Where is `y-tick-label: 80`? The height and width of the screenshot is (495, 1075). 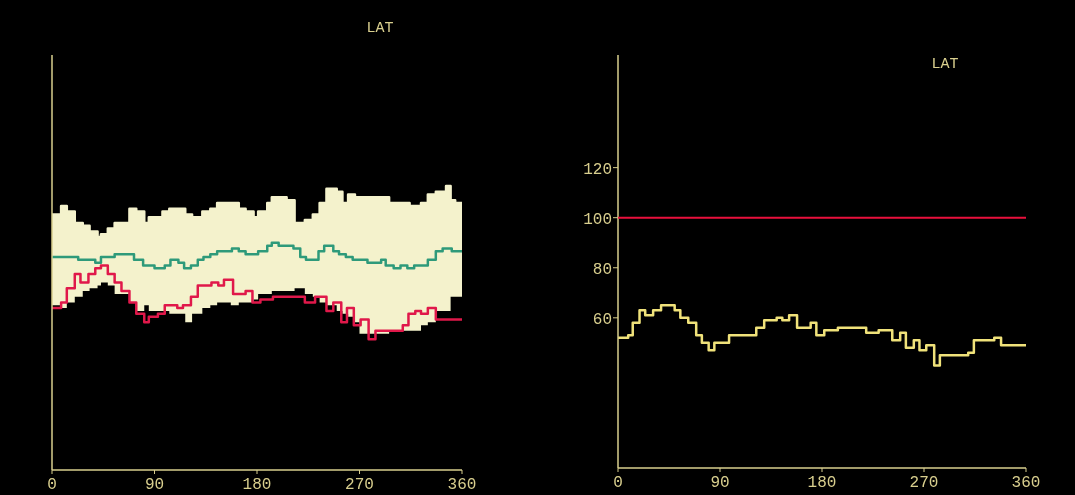 y-tick-label: 80 is located at coordinates (602, 269).